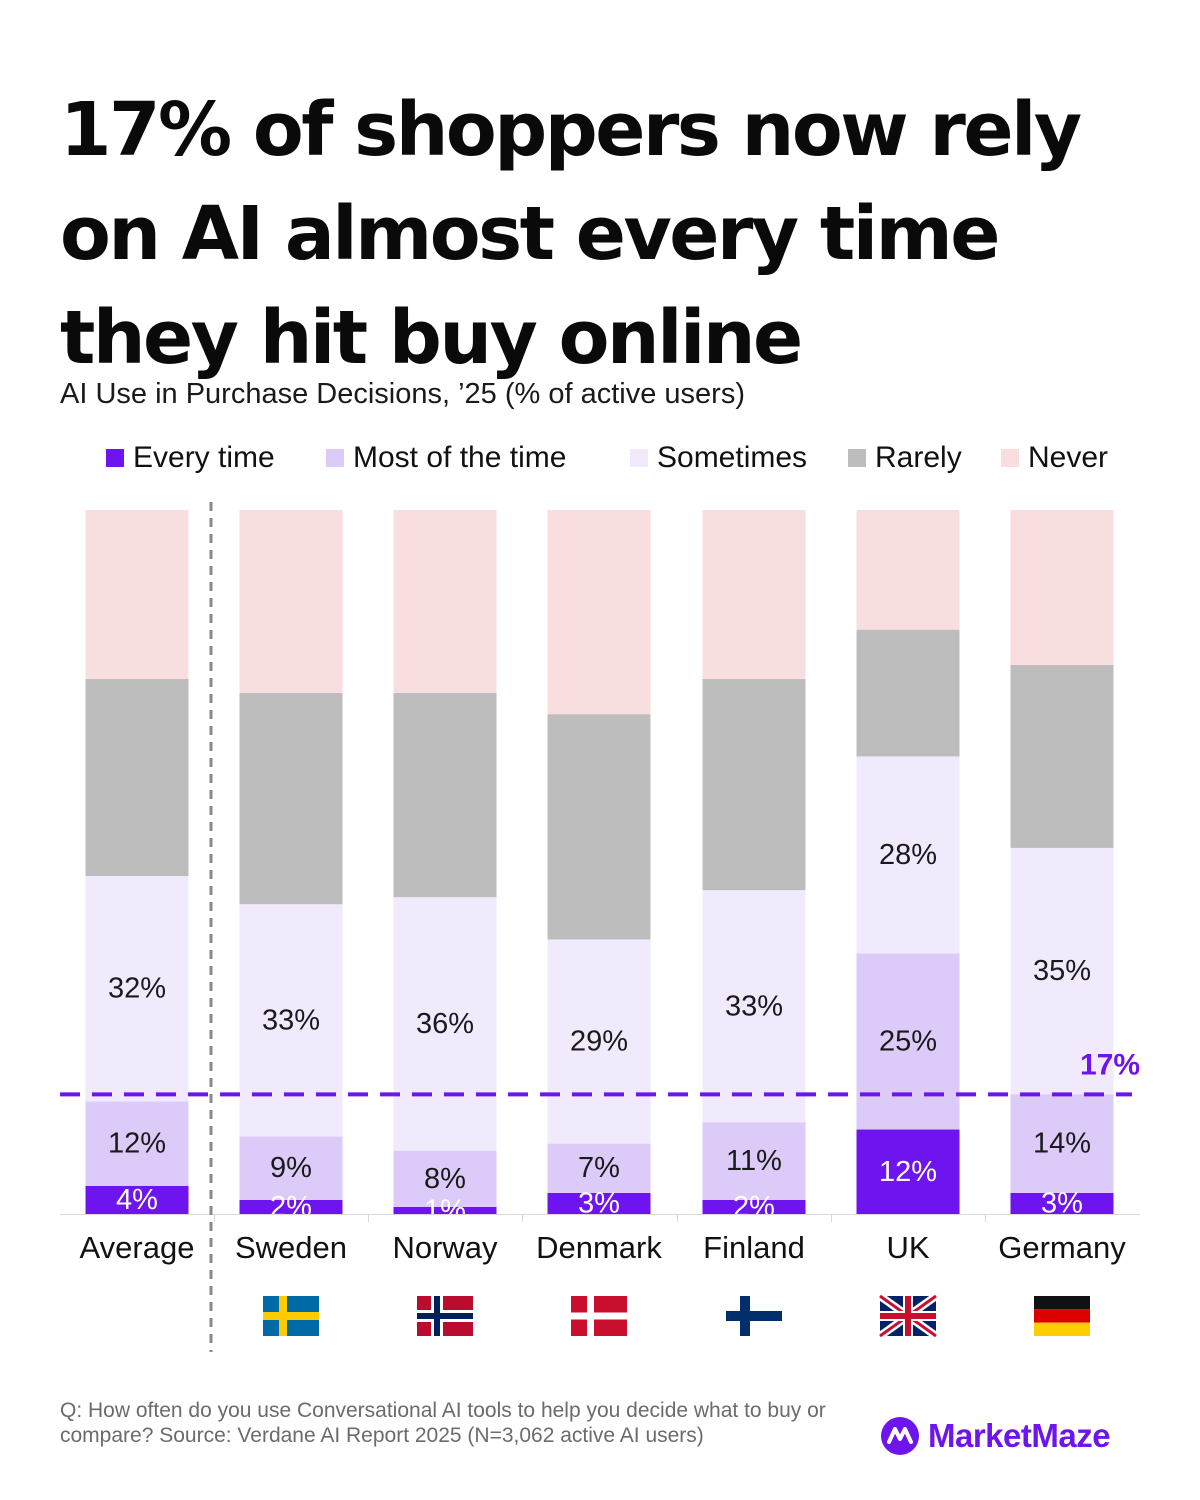  I want to click on germany-flag-icon, so click(1062, 1316).